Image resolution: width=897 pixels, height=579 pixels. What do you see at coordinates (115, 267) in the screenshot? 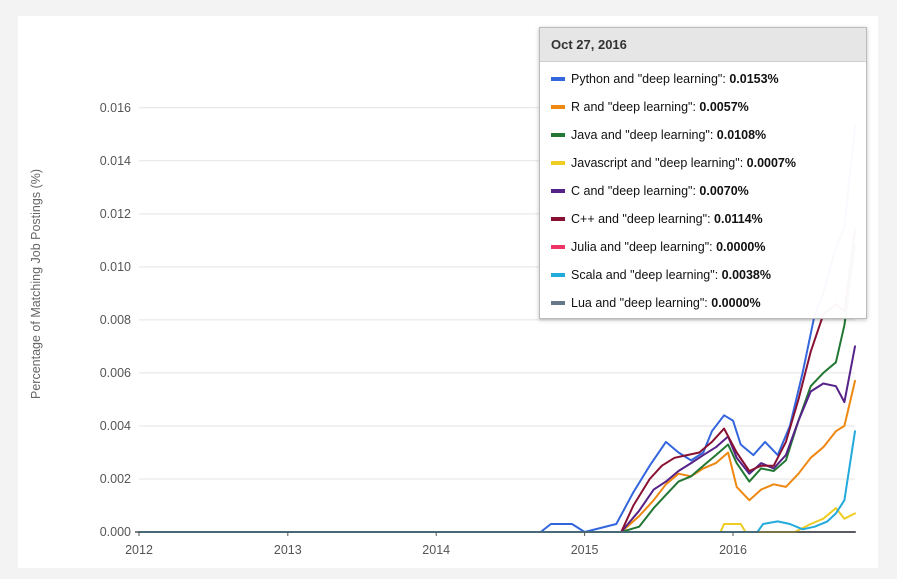
I see `y-tick-label: 0.010` at bounding box center [115, 267].